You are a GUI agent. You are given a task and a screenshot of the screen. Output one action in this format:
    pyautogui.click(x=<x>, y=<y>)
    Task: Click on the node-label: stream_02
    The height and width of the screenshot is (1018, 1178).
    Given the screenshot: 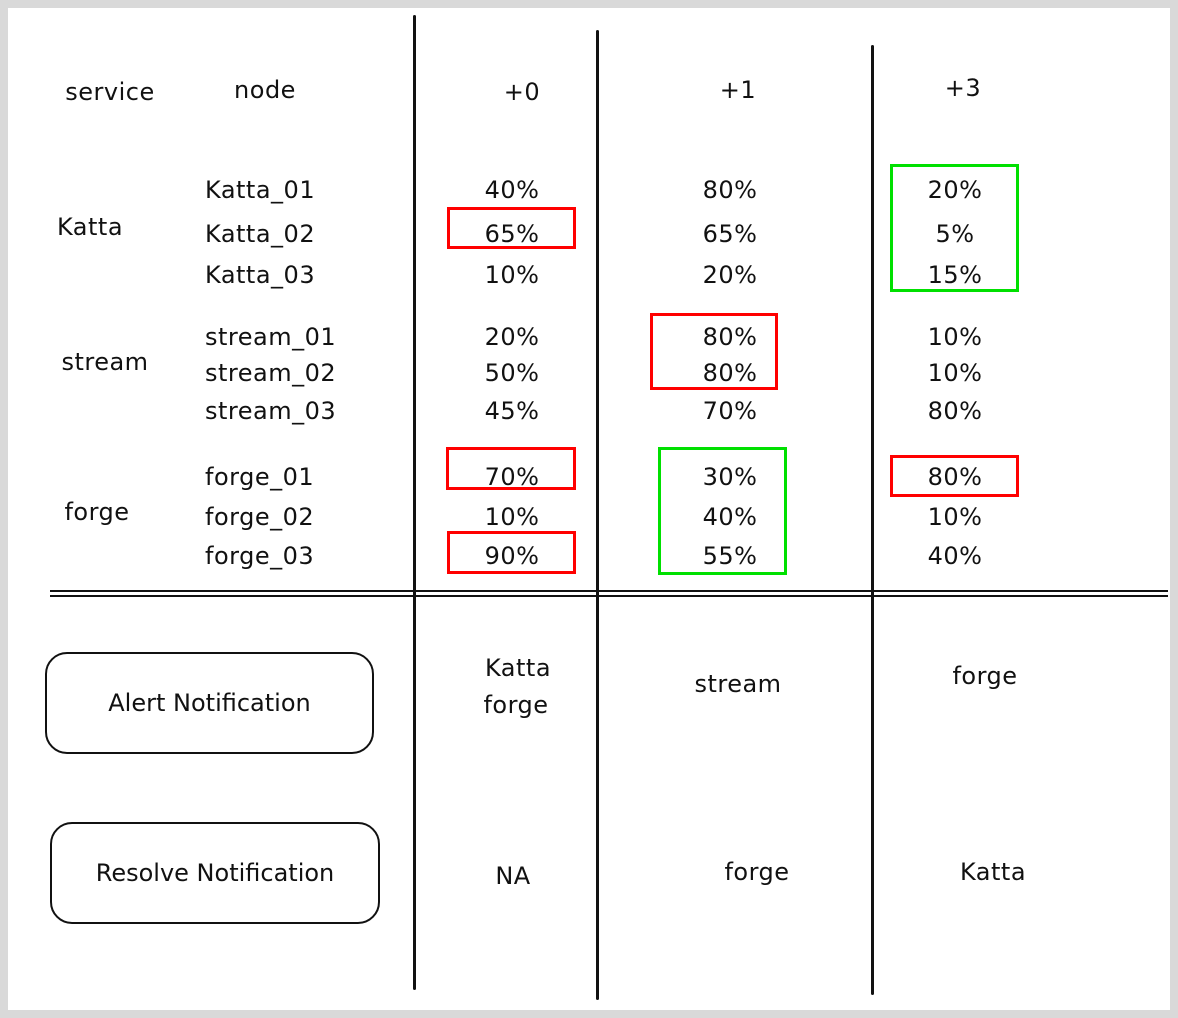 What is the action you would take?
    pyautogui.click(x=271, y=373)
    